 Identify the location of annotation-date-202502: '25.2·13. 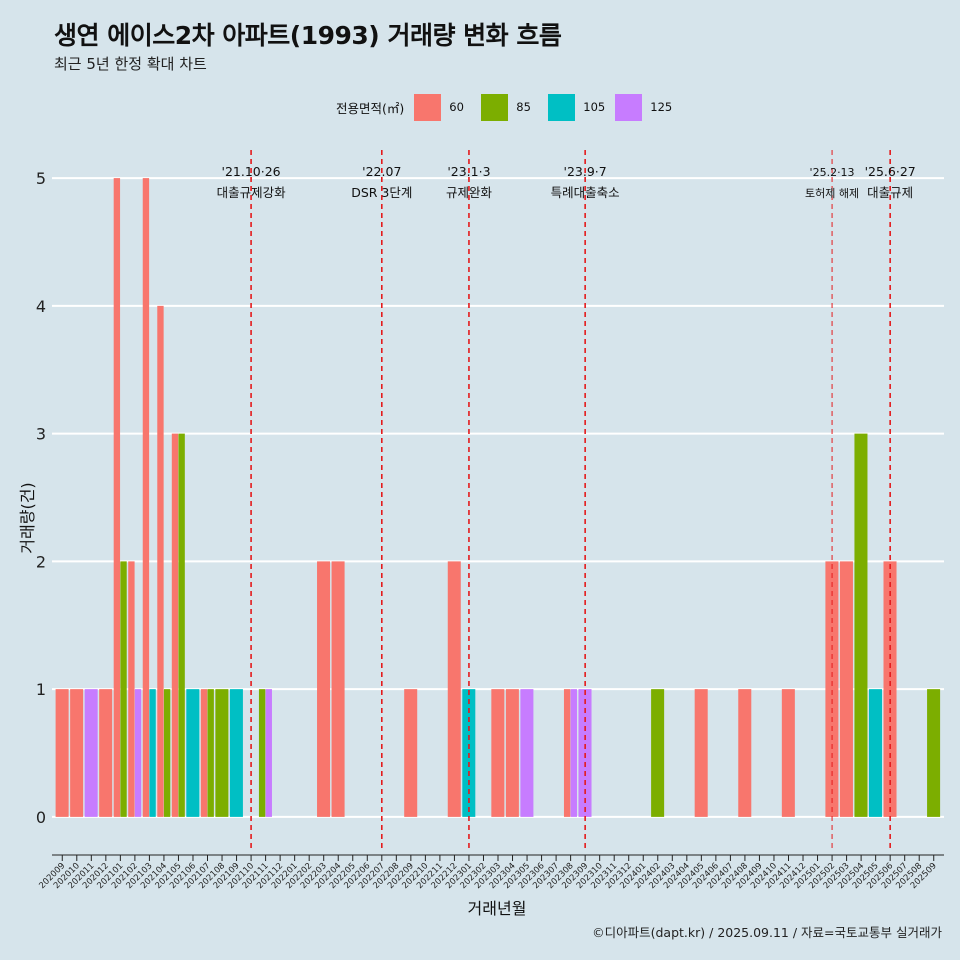
(832, 172).